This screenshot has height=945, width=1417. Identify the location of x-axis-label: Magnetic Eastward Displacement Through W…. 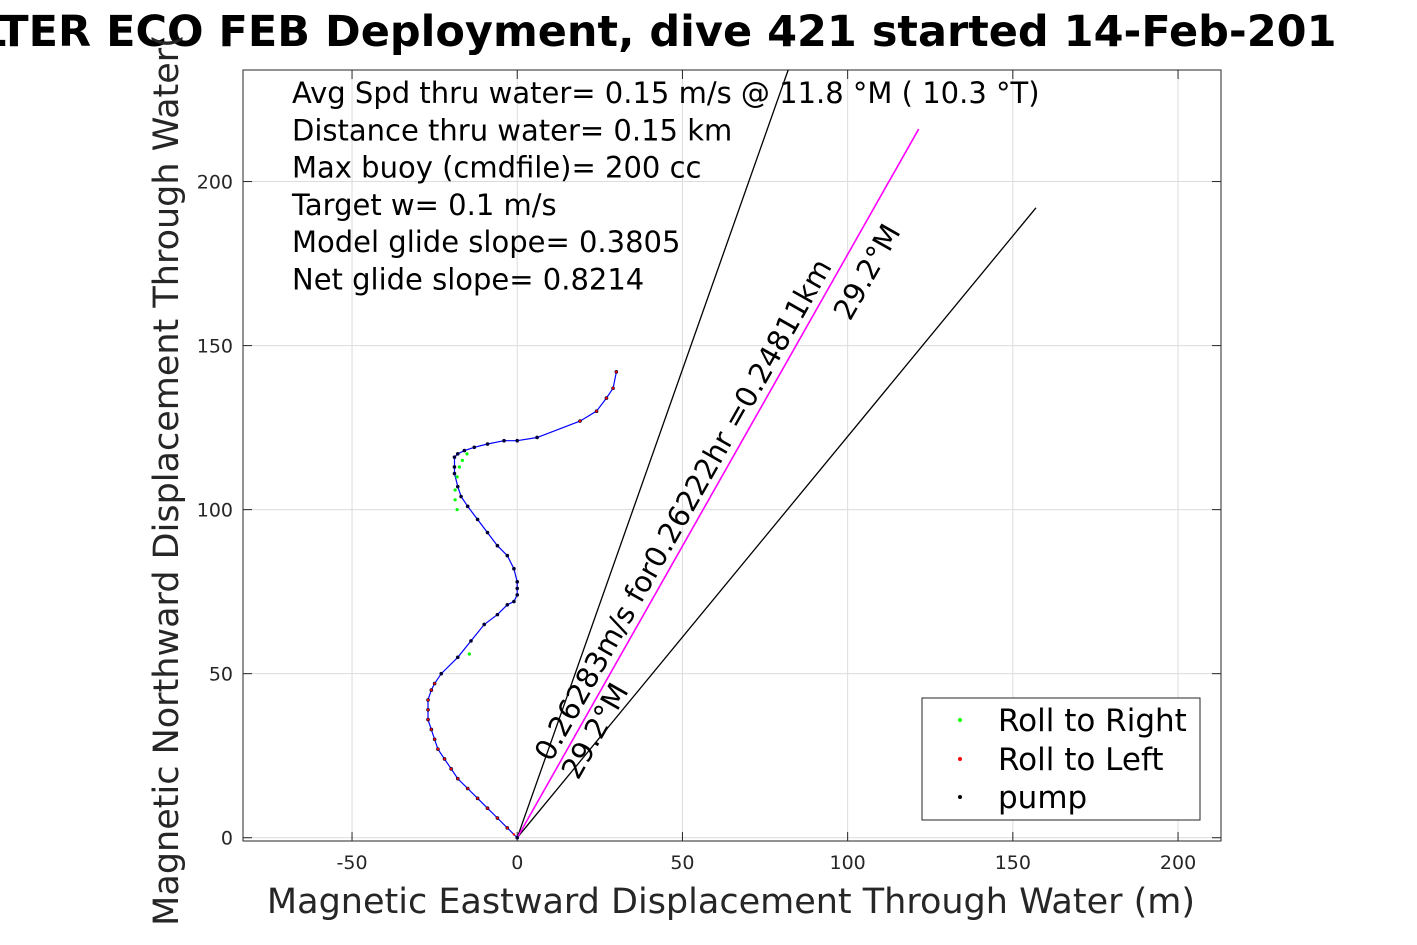
(731, 902).